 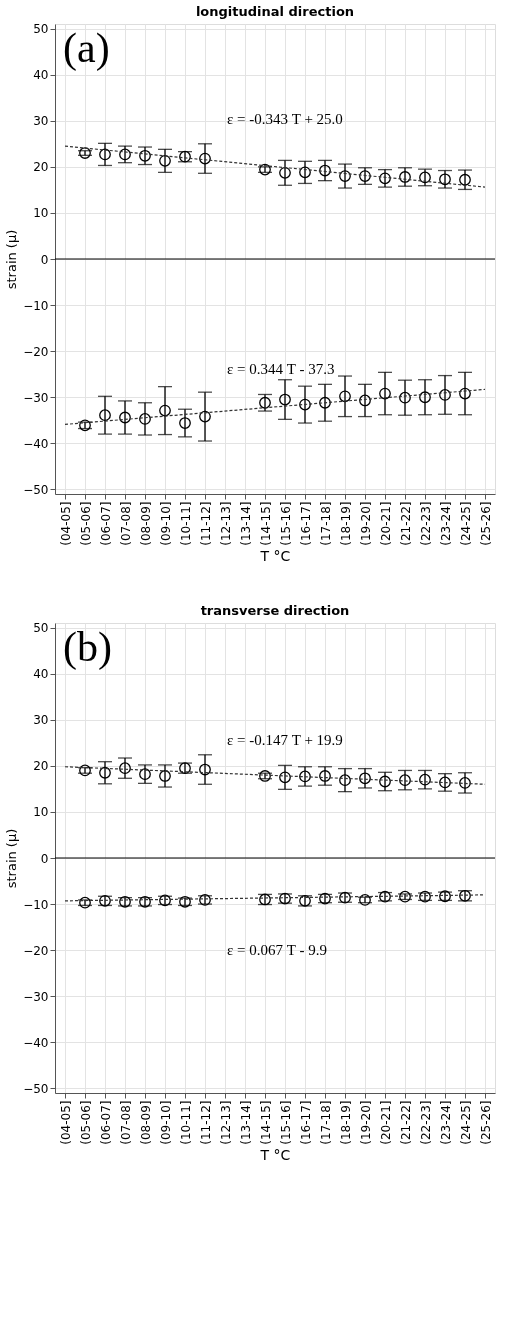 What do you see at coordinates (345, 1122) in the screenshot?
I see `x-tick-label: (18-19]` at bounding box center [345, 1122].